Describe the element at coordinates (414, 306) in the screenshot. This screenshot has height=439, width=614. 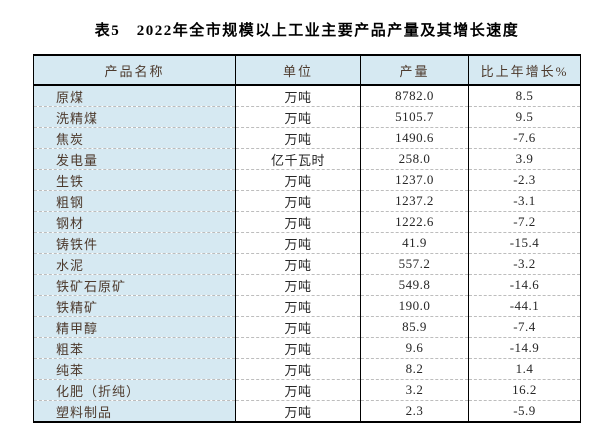
I see `output-cell: 190.0` at that location.